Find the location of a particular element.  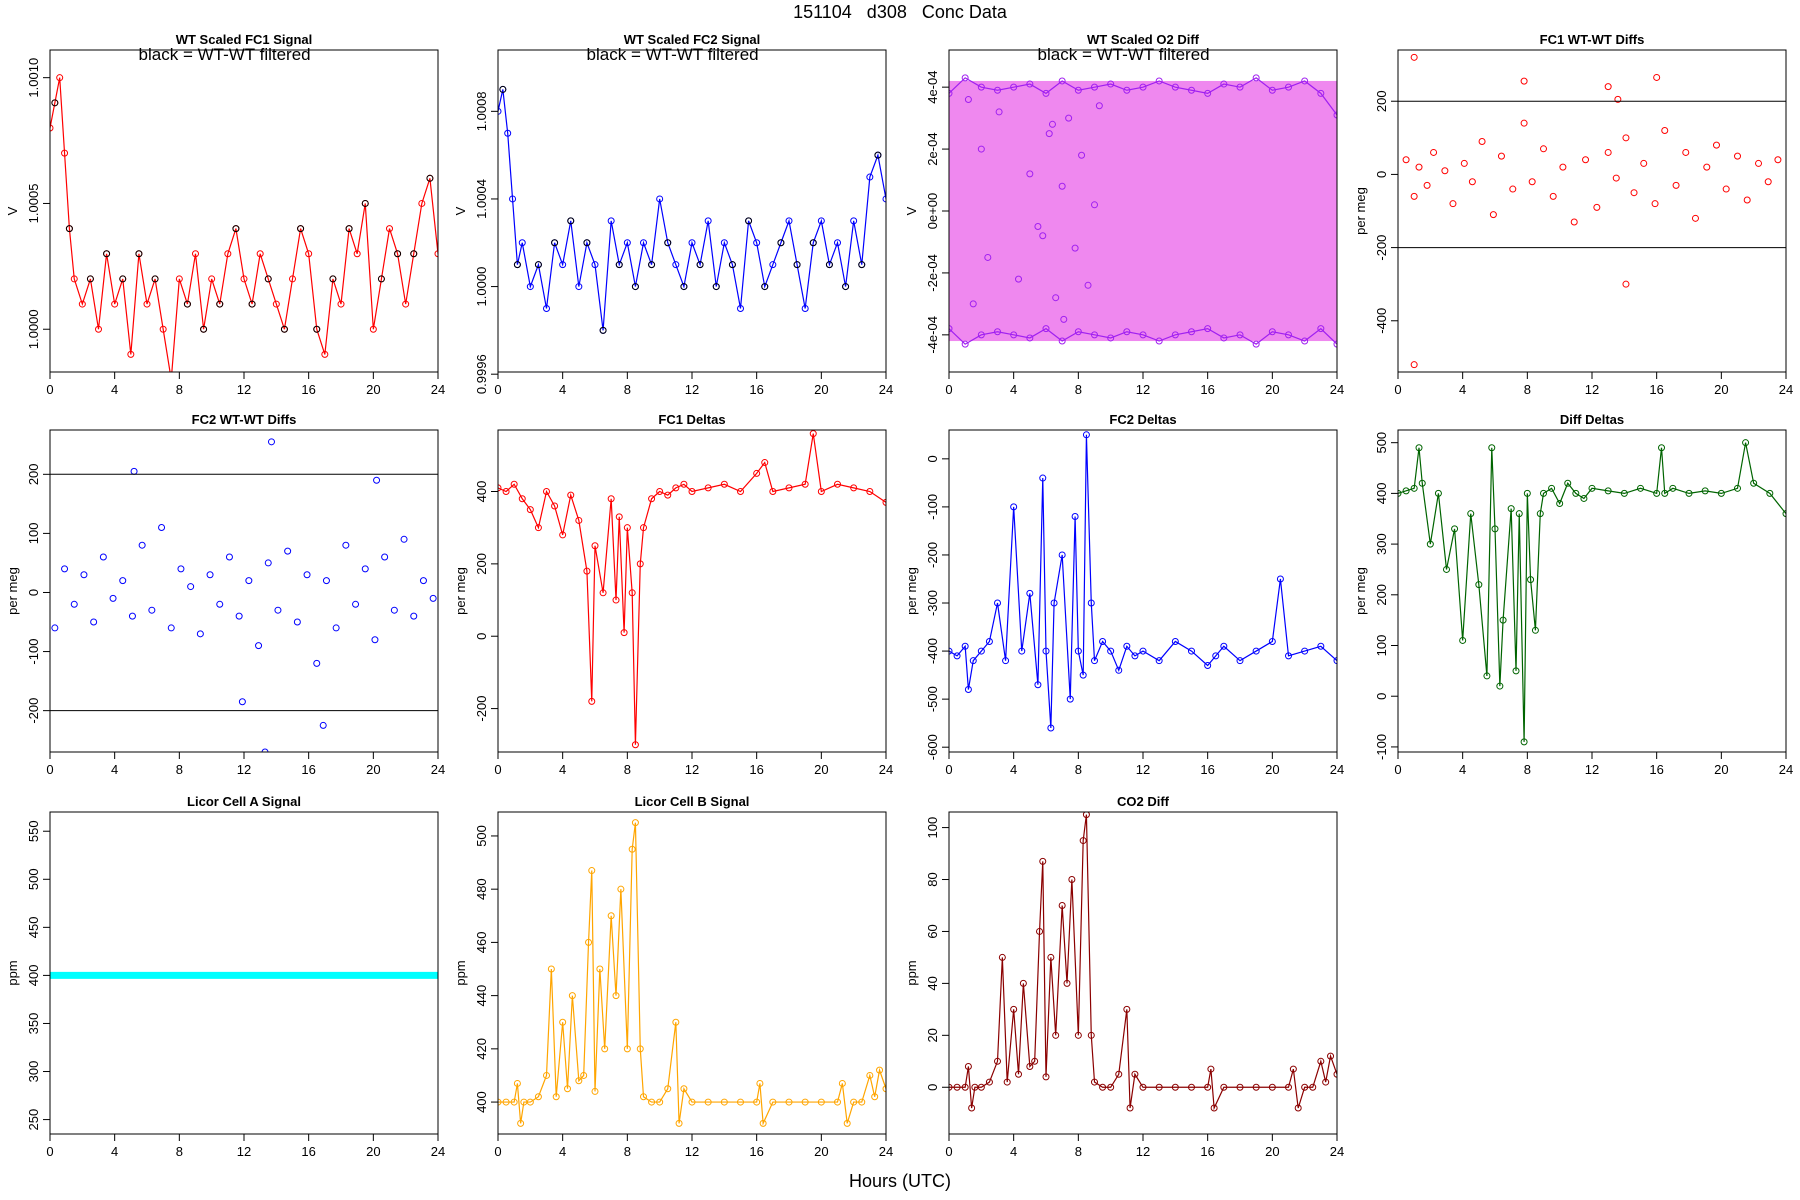

y-tick-label: 500 is located at coordinates (33, 879).